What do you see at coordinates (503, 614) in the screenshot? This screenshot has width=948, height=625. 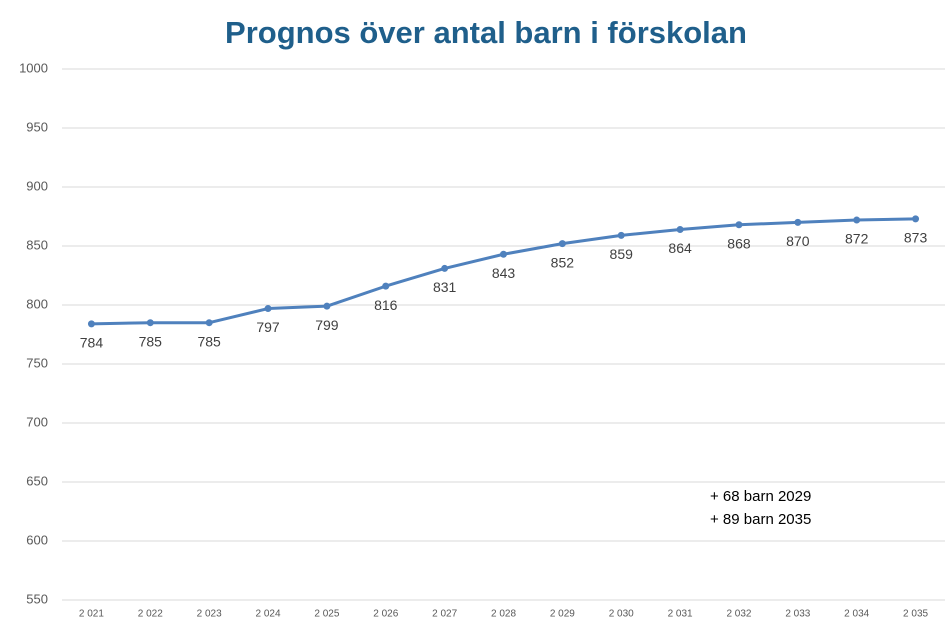 I see `x-tick-label: 2 028` at bounding box center [503, 614].